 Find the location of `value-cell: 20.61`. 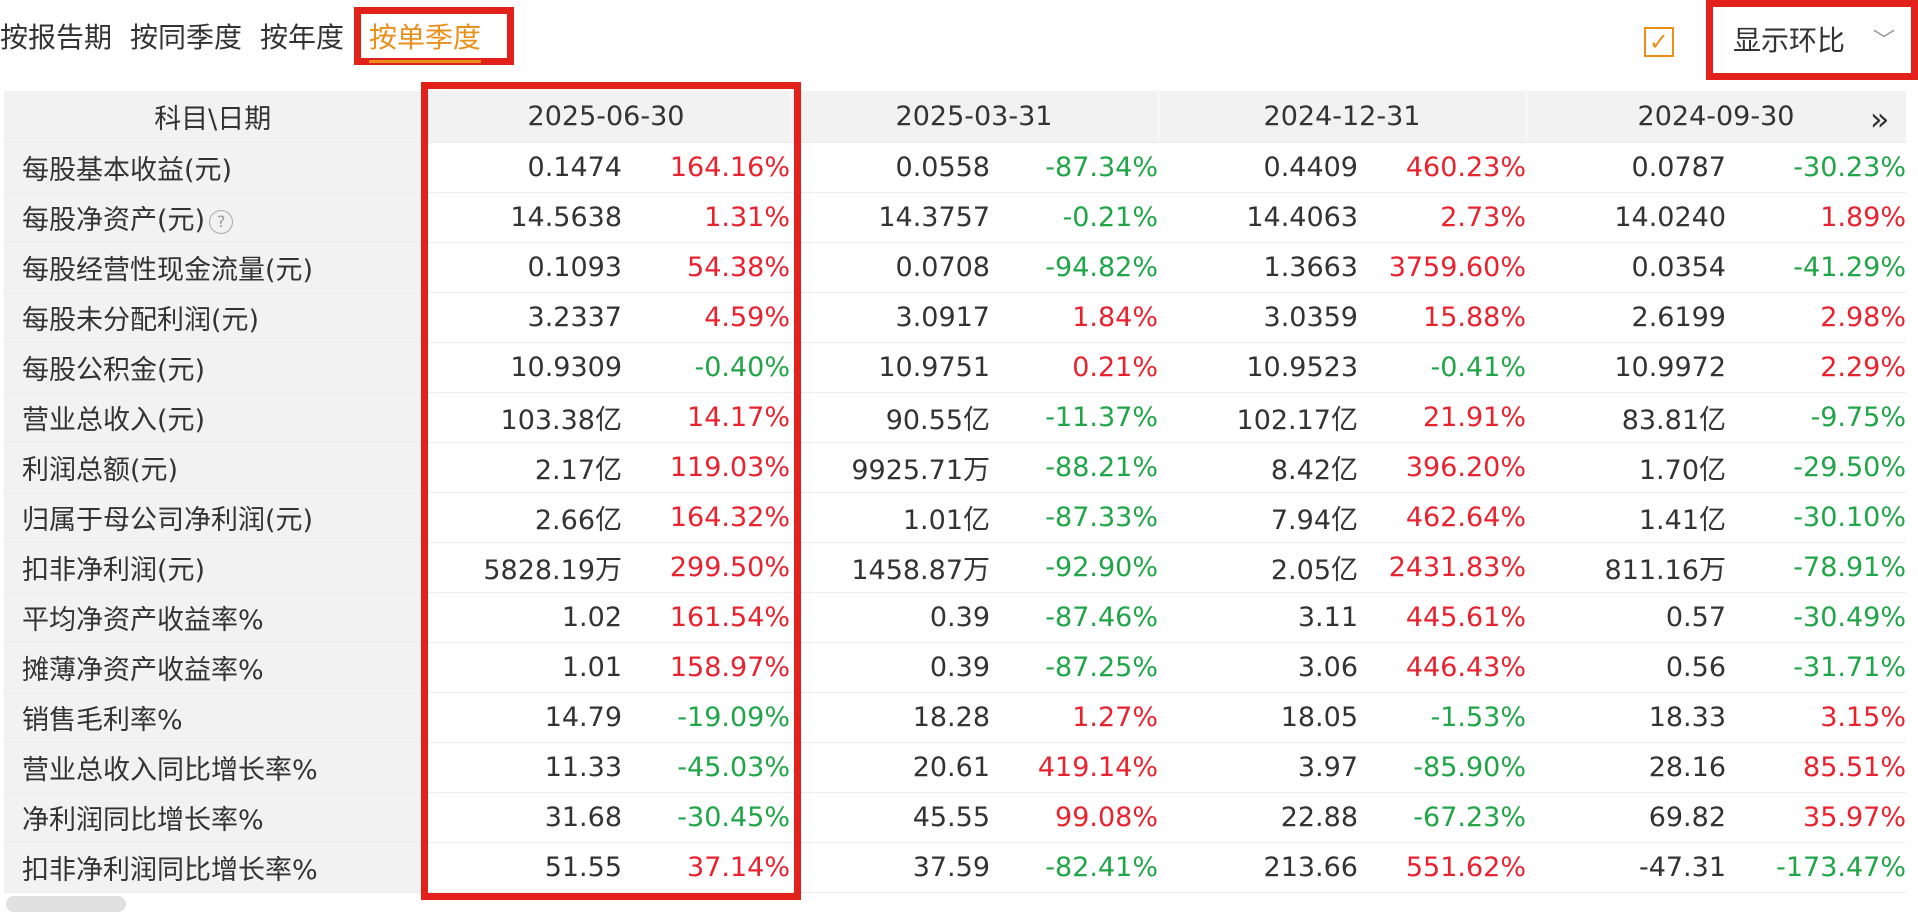

value-cell: 20.61 is located at coordinates (890, 767).